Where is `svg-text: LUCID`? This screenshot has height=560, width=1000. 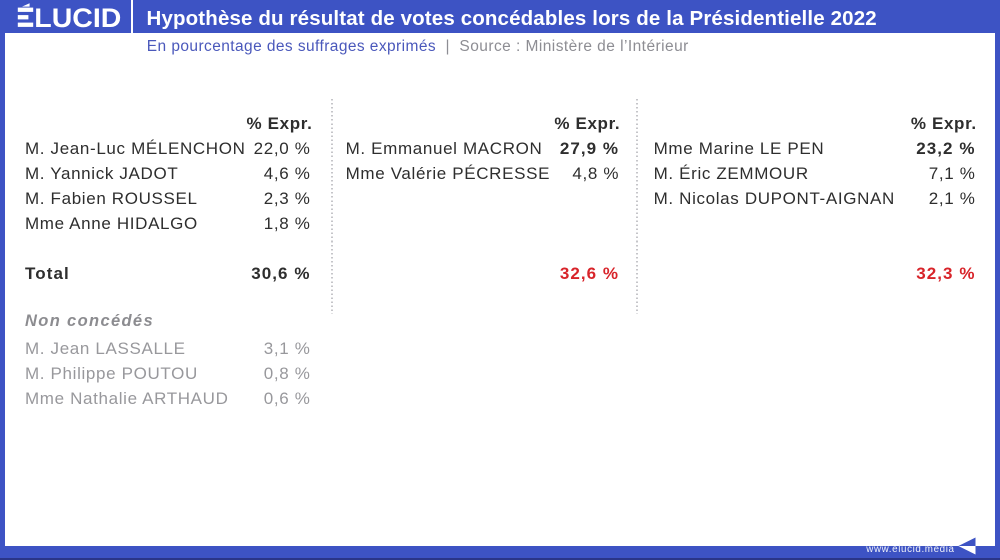 svg-text: LUCID is located at coordinates (77, 18).